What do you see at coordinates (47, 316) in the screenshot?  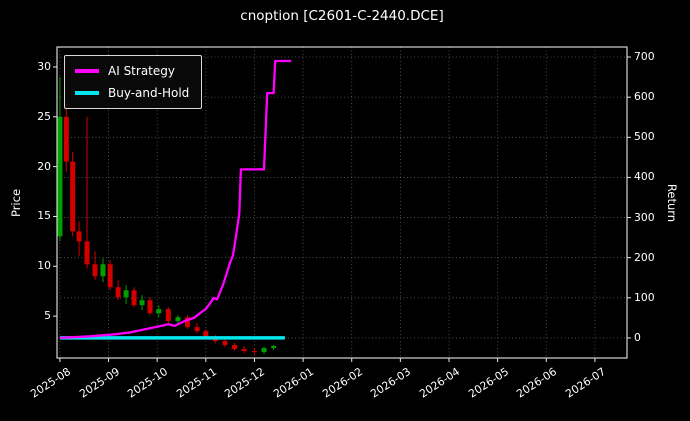 I see `price-tick-label: 5` at bounding box center [47, 316].